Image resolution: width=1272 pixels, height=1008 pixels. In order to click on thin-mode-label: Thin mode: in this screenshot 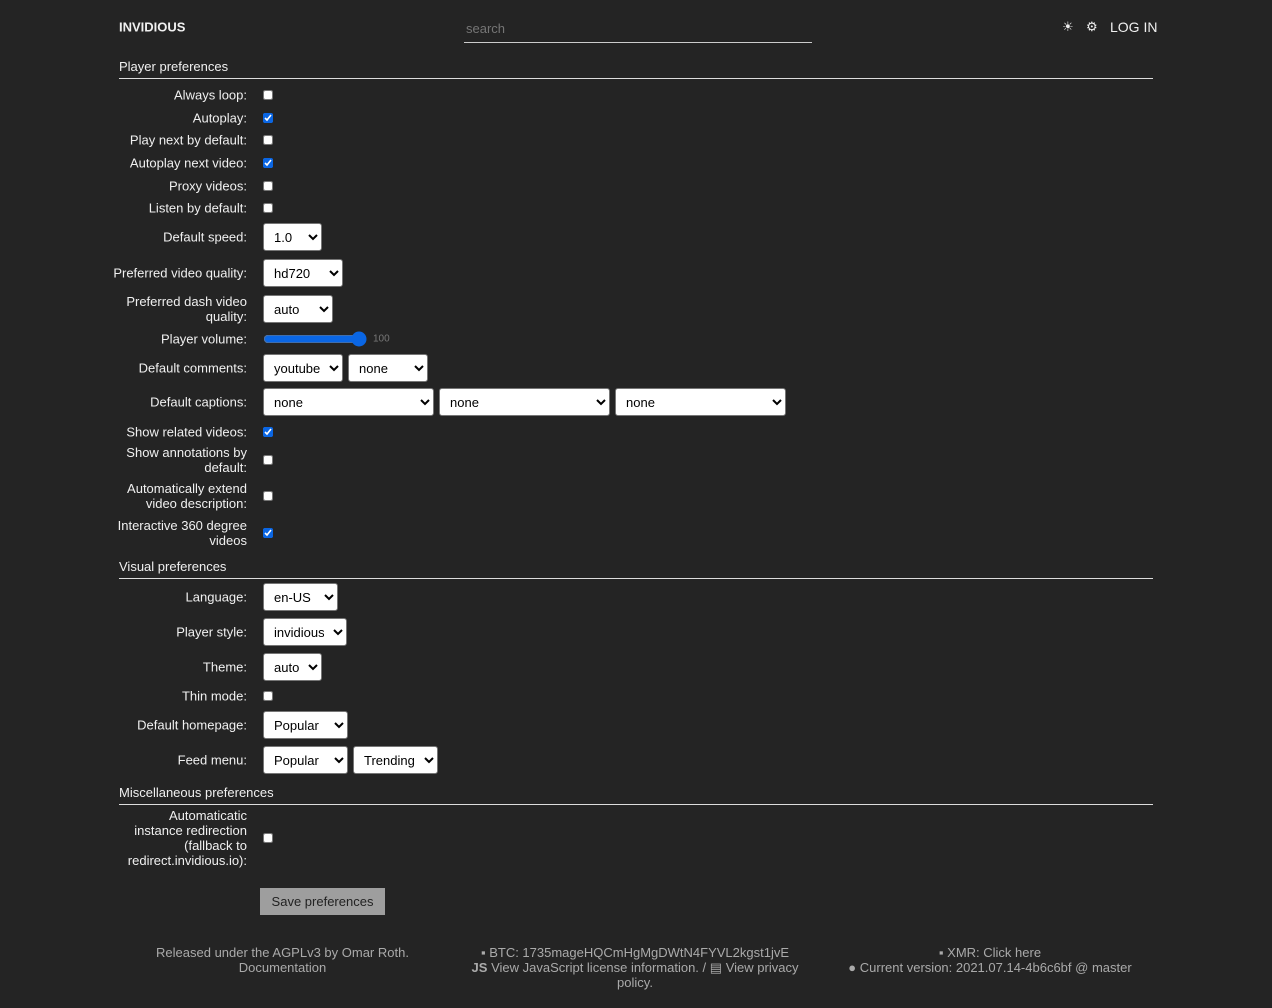, I will do `click(214, 696)`.